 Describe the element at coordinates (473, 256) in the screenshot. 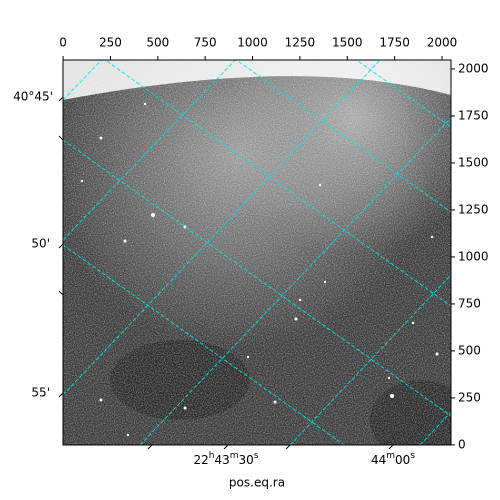

I see `y-tick-label: 1000` at that location.